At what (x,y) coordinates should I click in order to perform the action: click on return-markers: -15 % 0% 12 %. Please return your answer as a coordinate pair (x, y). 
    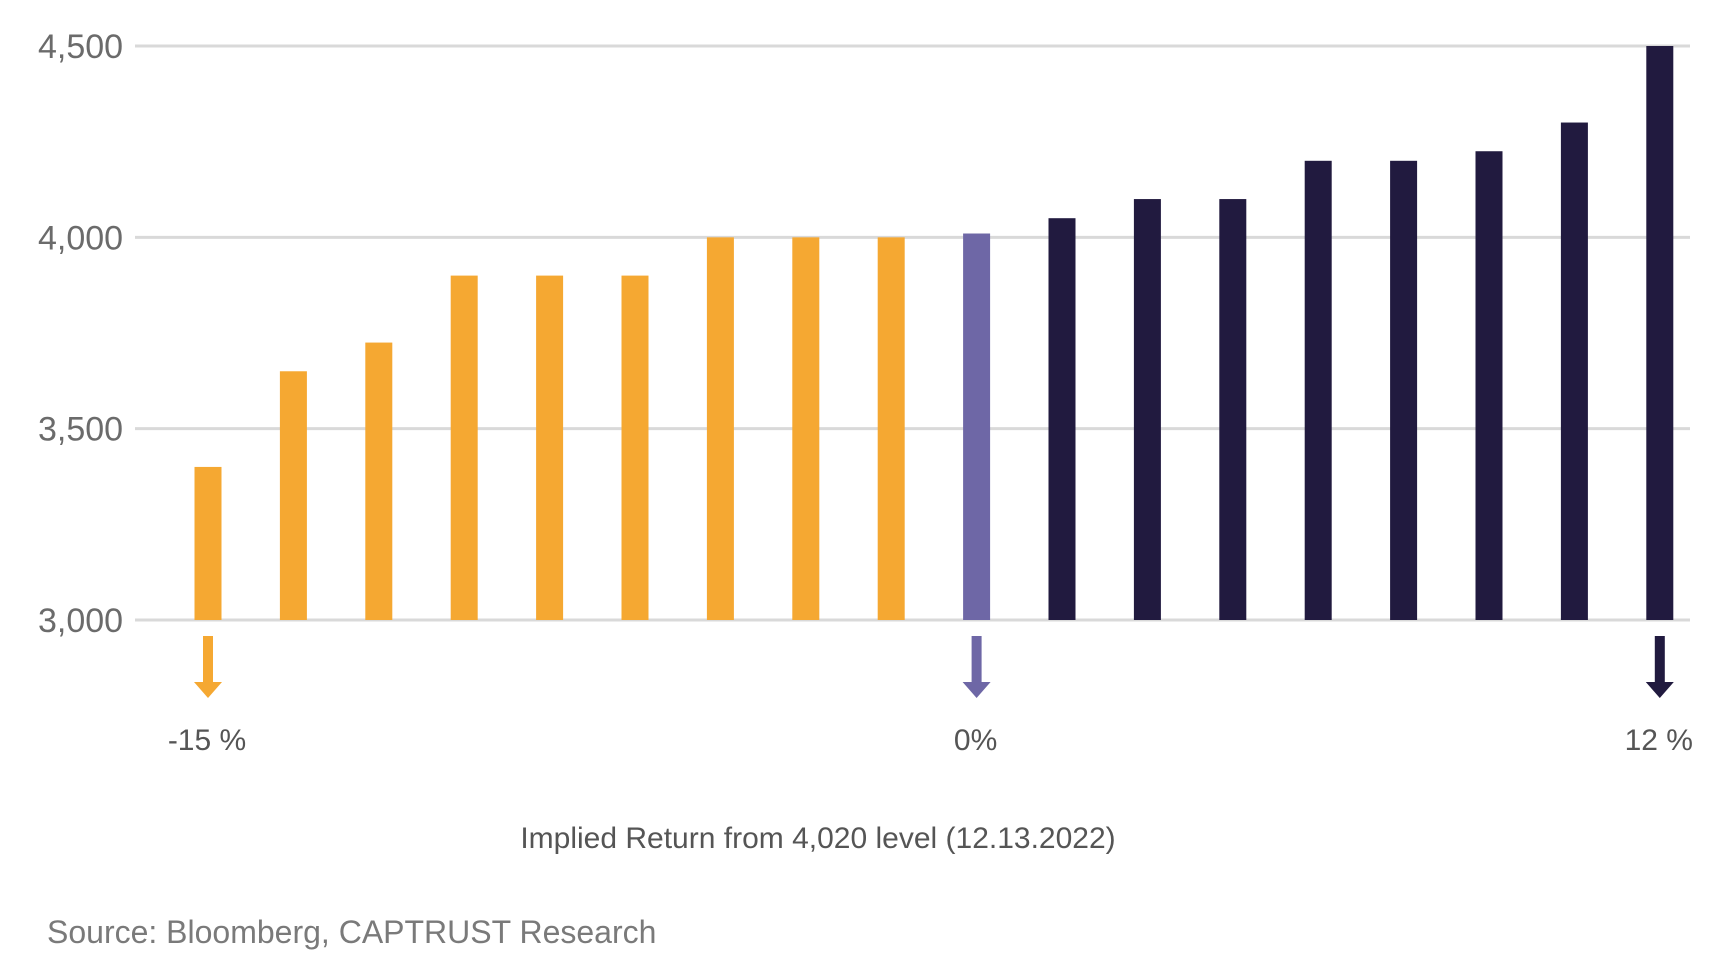
    Looking at the image, I should click on (930, 696).